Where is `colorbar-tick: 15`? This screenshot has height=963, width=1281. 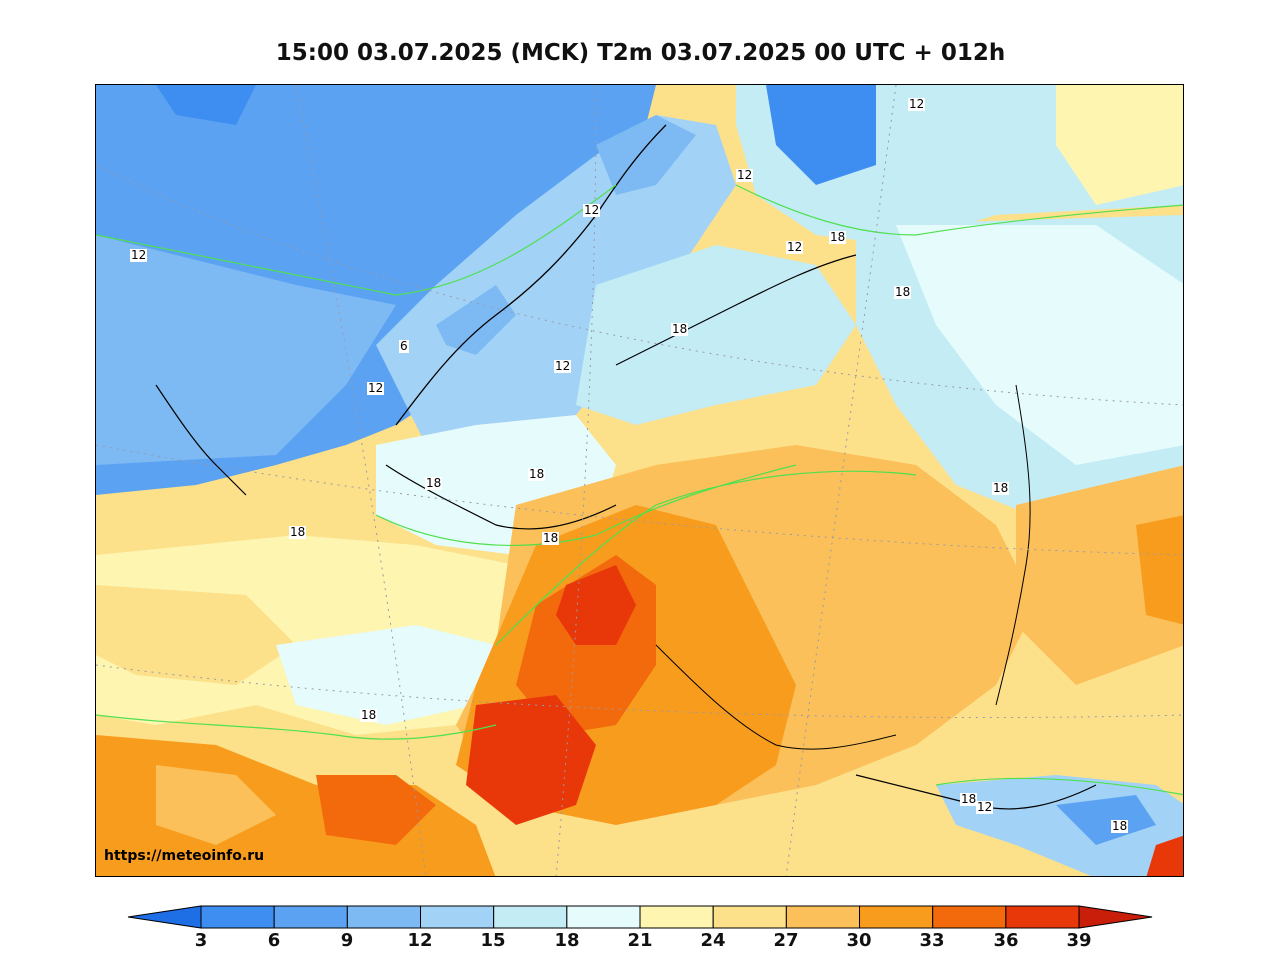 colorbar-tick: 15 is located at coordinates (493, 940).